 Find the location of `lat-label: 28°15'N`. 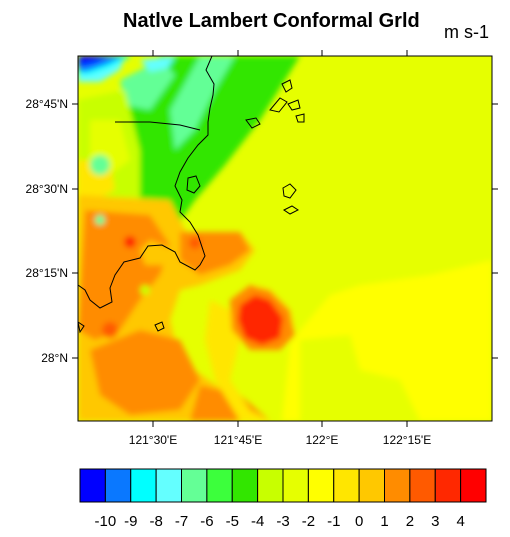

lat-label: 28°15'N is located at coordinates (47, 273).